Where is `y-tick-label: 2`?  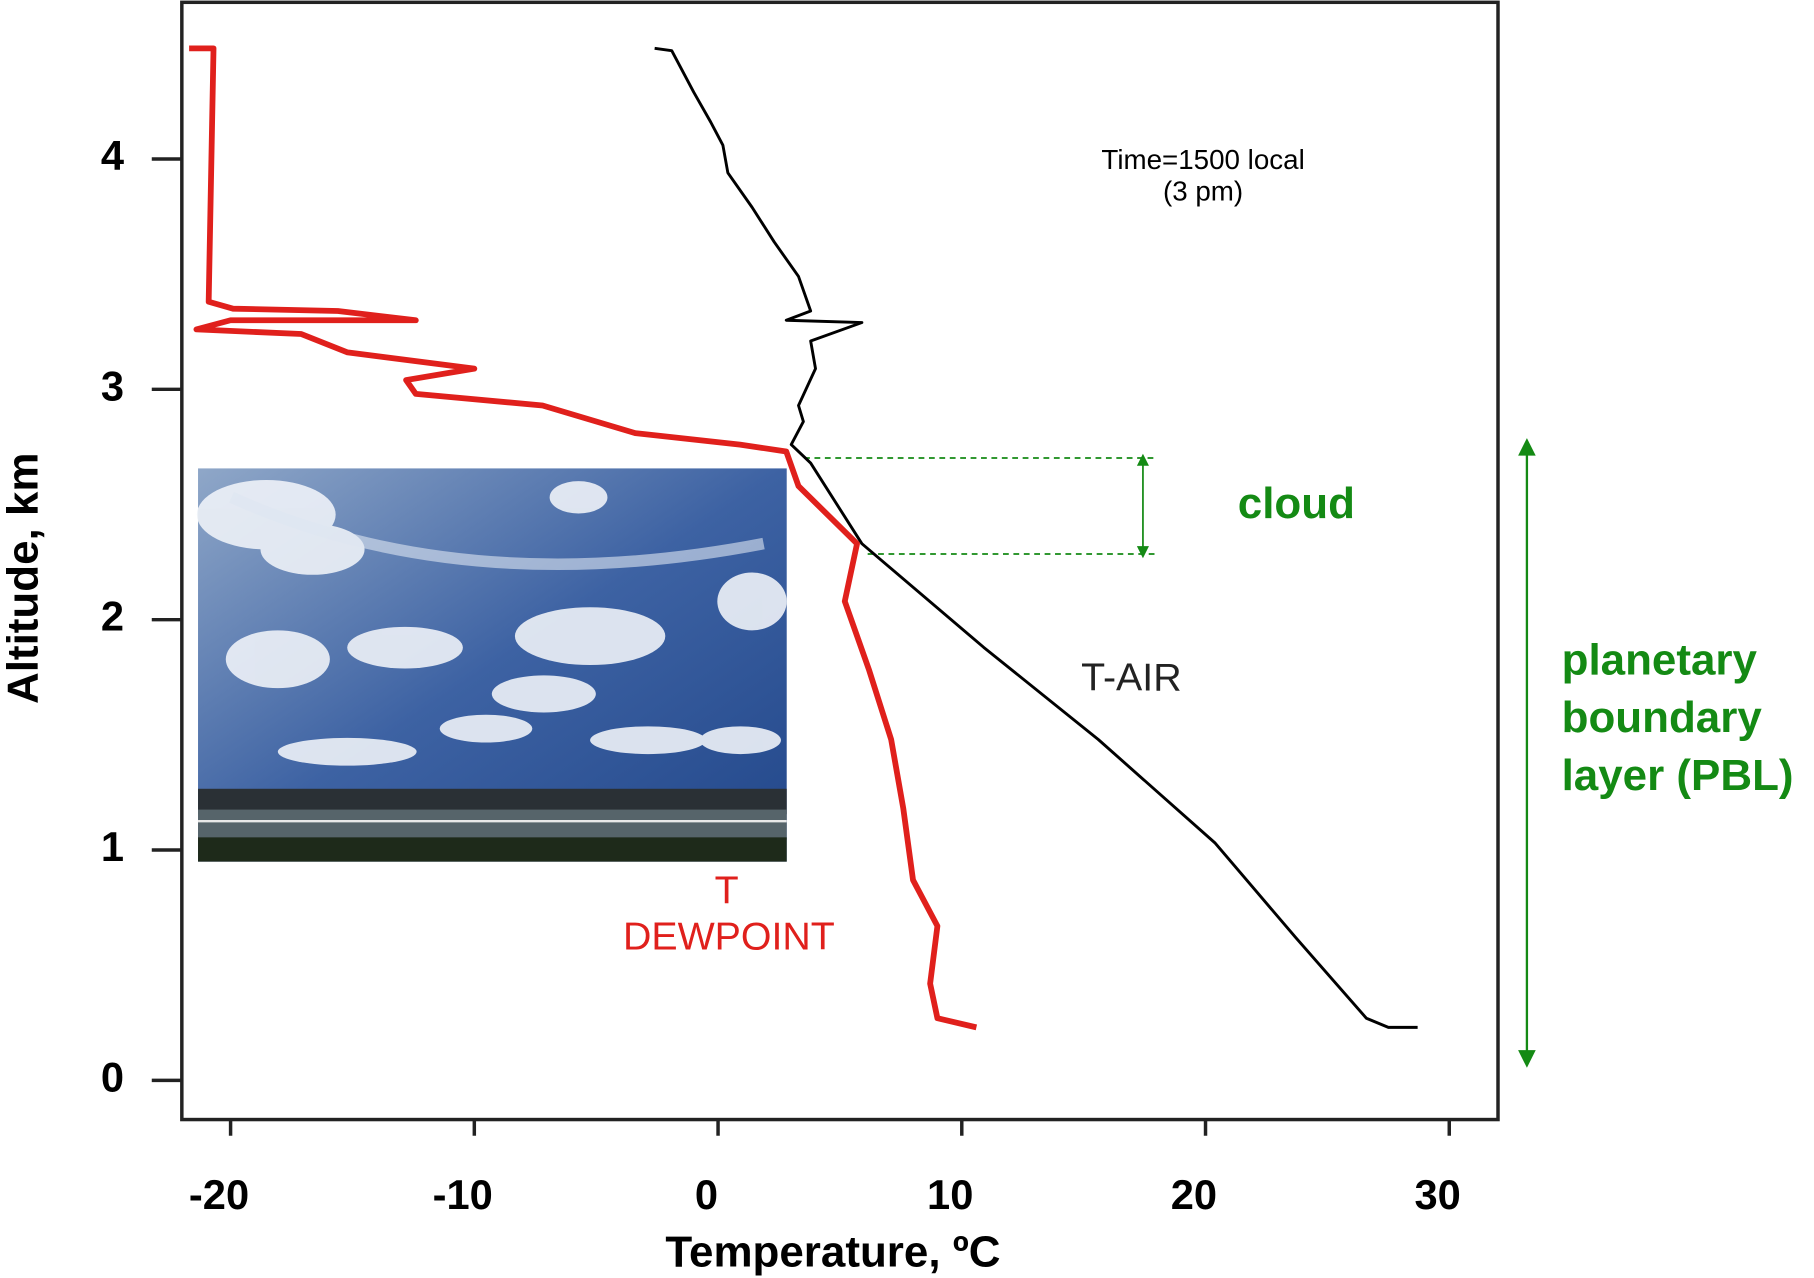
y-tick-label: 2 is located at coordinates (112, 616).